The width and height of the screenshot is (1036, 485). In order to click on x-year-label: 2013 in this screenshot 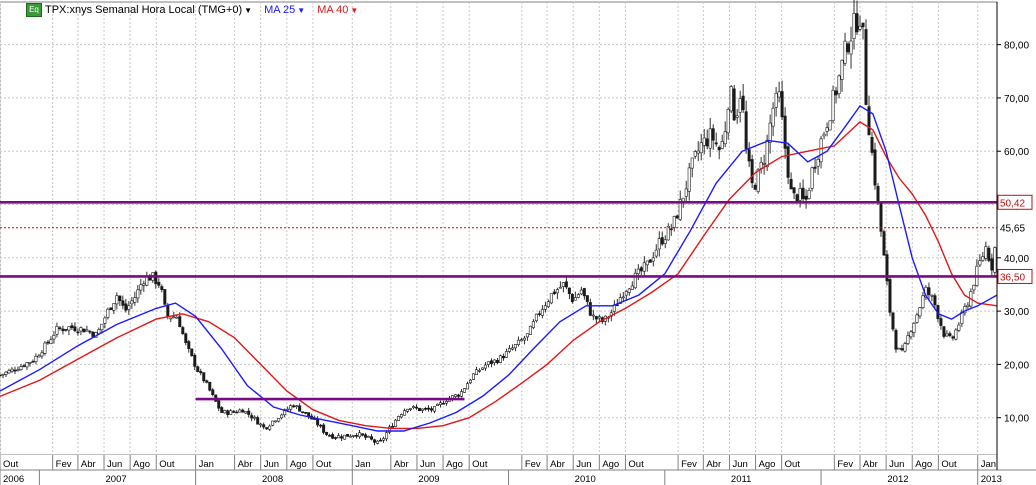, I will do `click(991, 479)`.